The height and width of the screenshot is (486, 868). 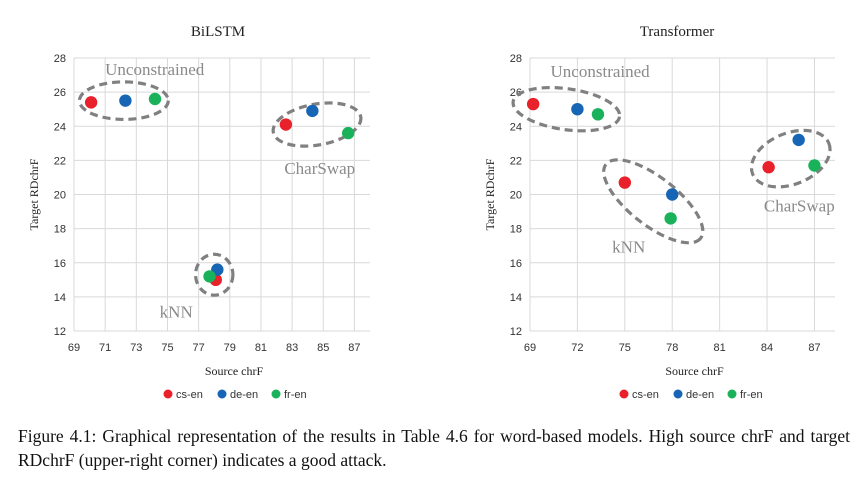 I want to click on x-tick-label: 71, so click(x=105, y=348).